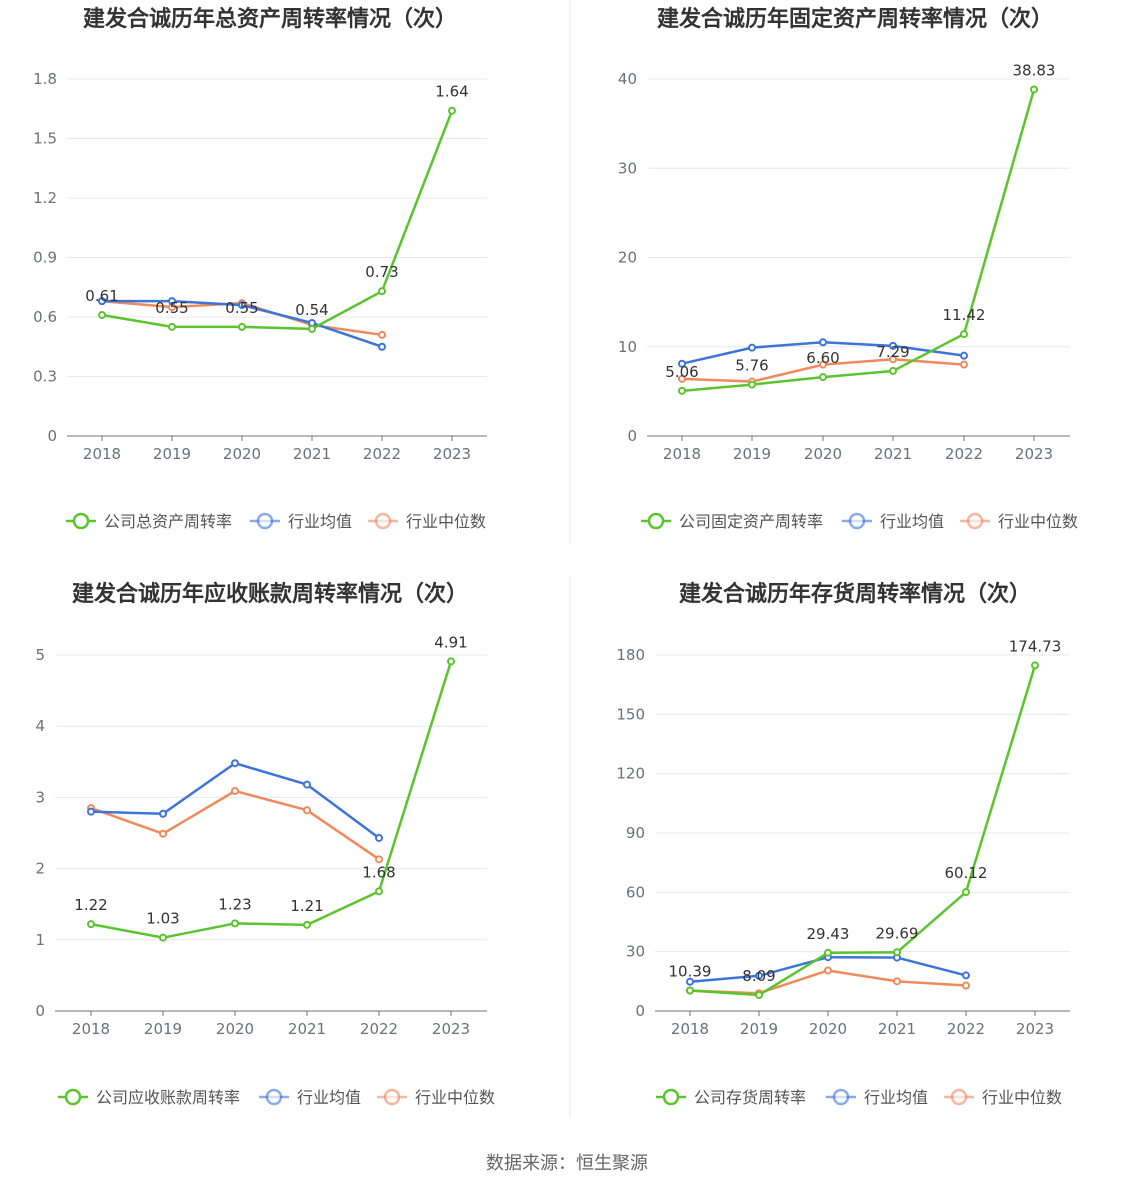  I want to click on y-tick-label: 90, so click(635, 833).